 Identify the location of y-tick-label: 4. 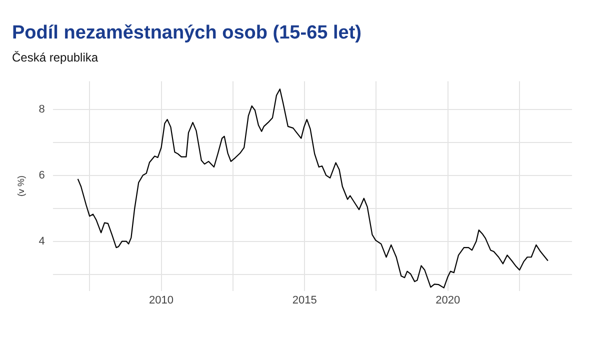
(41, 241).